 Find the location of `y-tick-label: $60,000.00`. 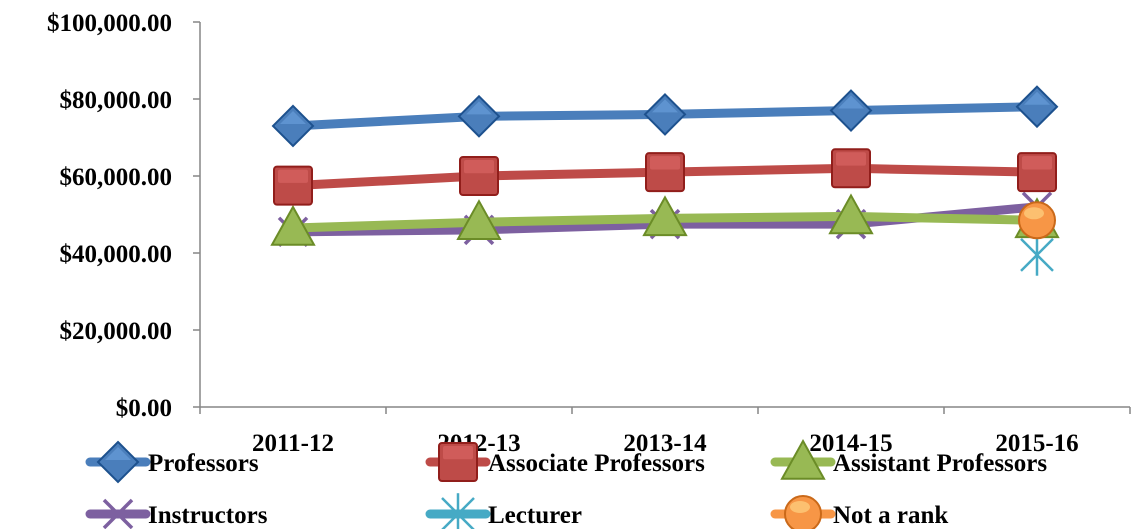

y-tick-label: $60,000.00 is located at coordinates (116, 177).